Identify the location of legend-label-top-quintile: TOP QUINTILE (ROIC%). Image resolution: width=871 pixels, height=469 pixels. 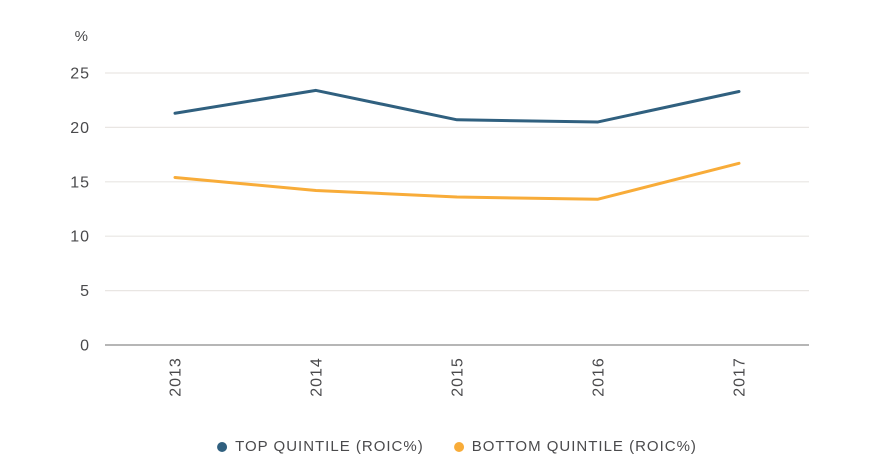
(329, 446).